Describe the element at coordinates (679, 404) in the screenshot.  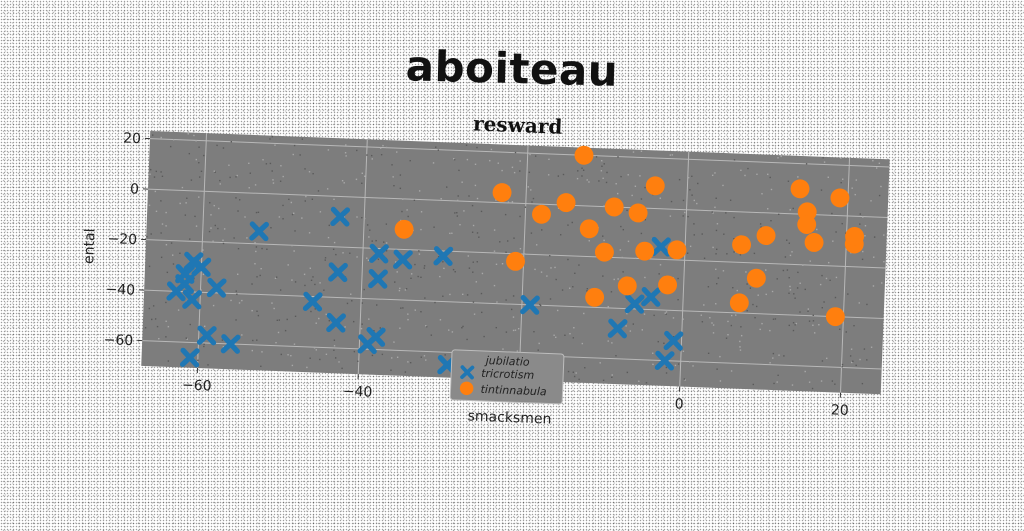
I see `x-tick-label: 0` at that location.